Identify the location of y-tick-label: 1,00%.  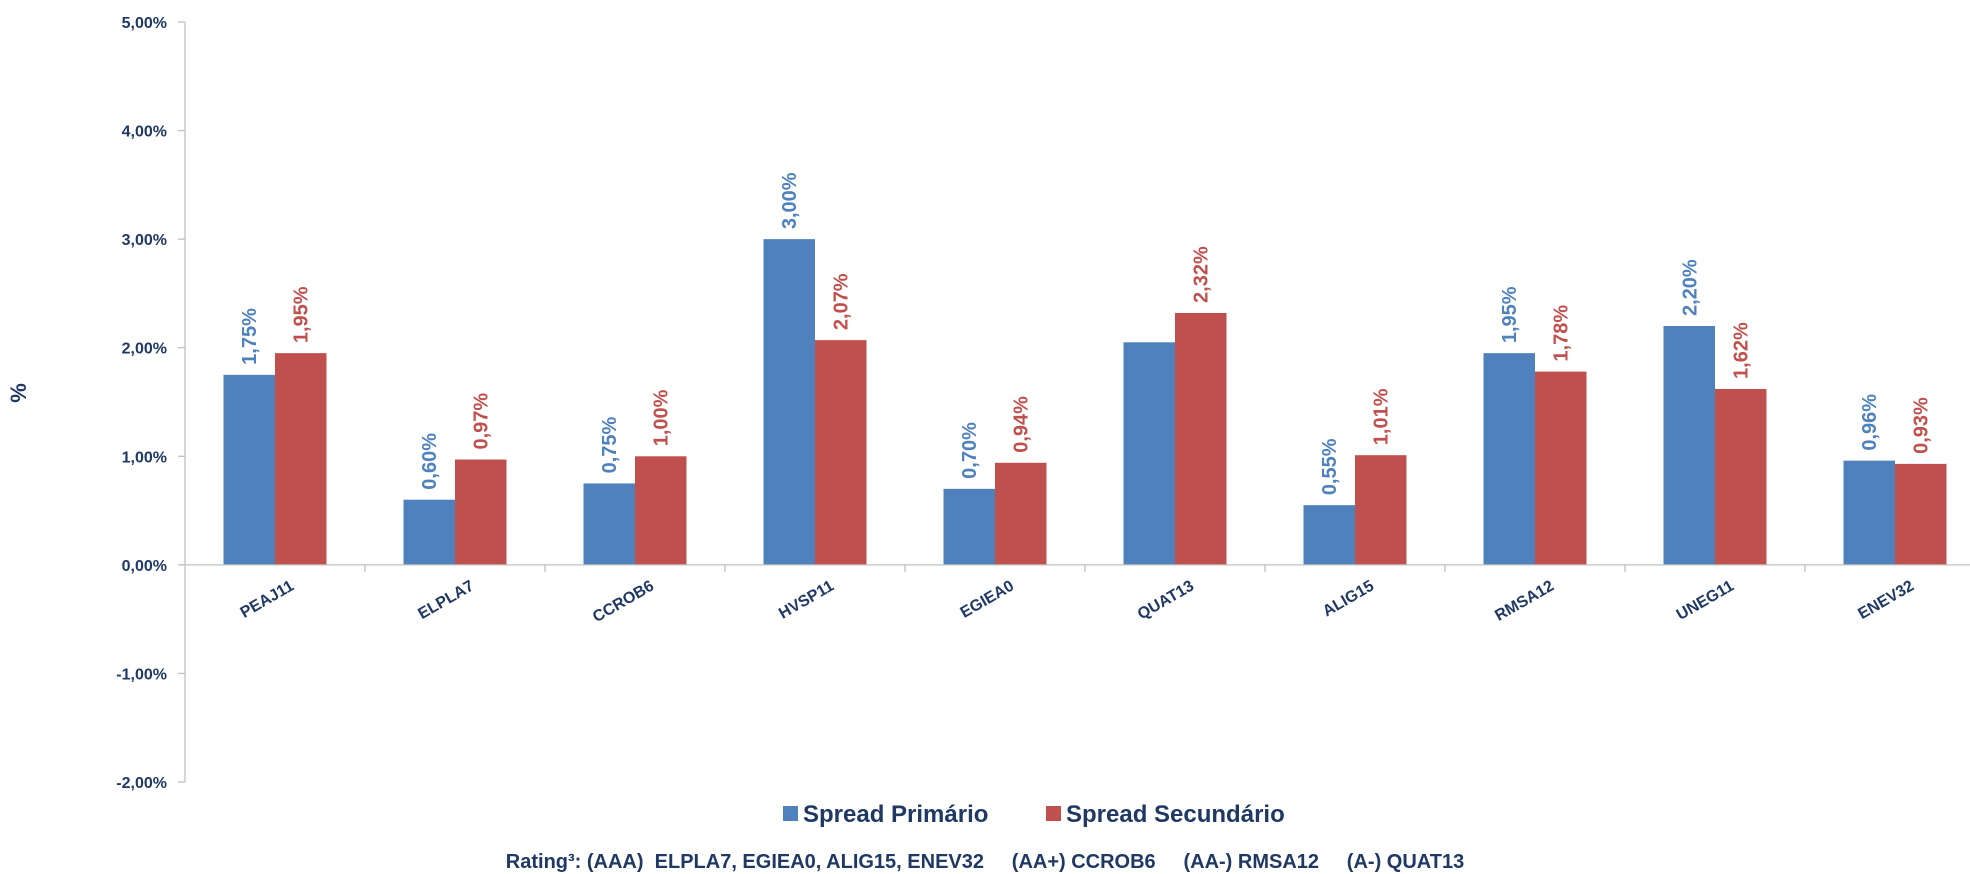
(144, 457).